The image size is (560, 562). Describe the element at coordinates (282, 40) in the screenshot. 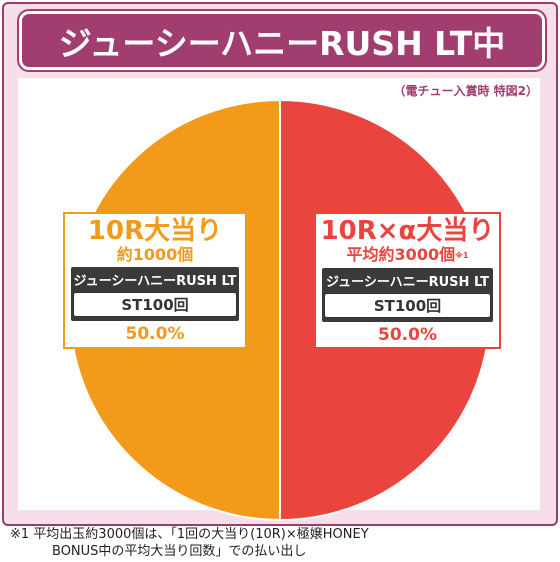

I see `chart-title: ジューシーハニーRUSH LT中` at that location.